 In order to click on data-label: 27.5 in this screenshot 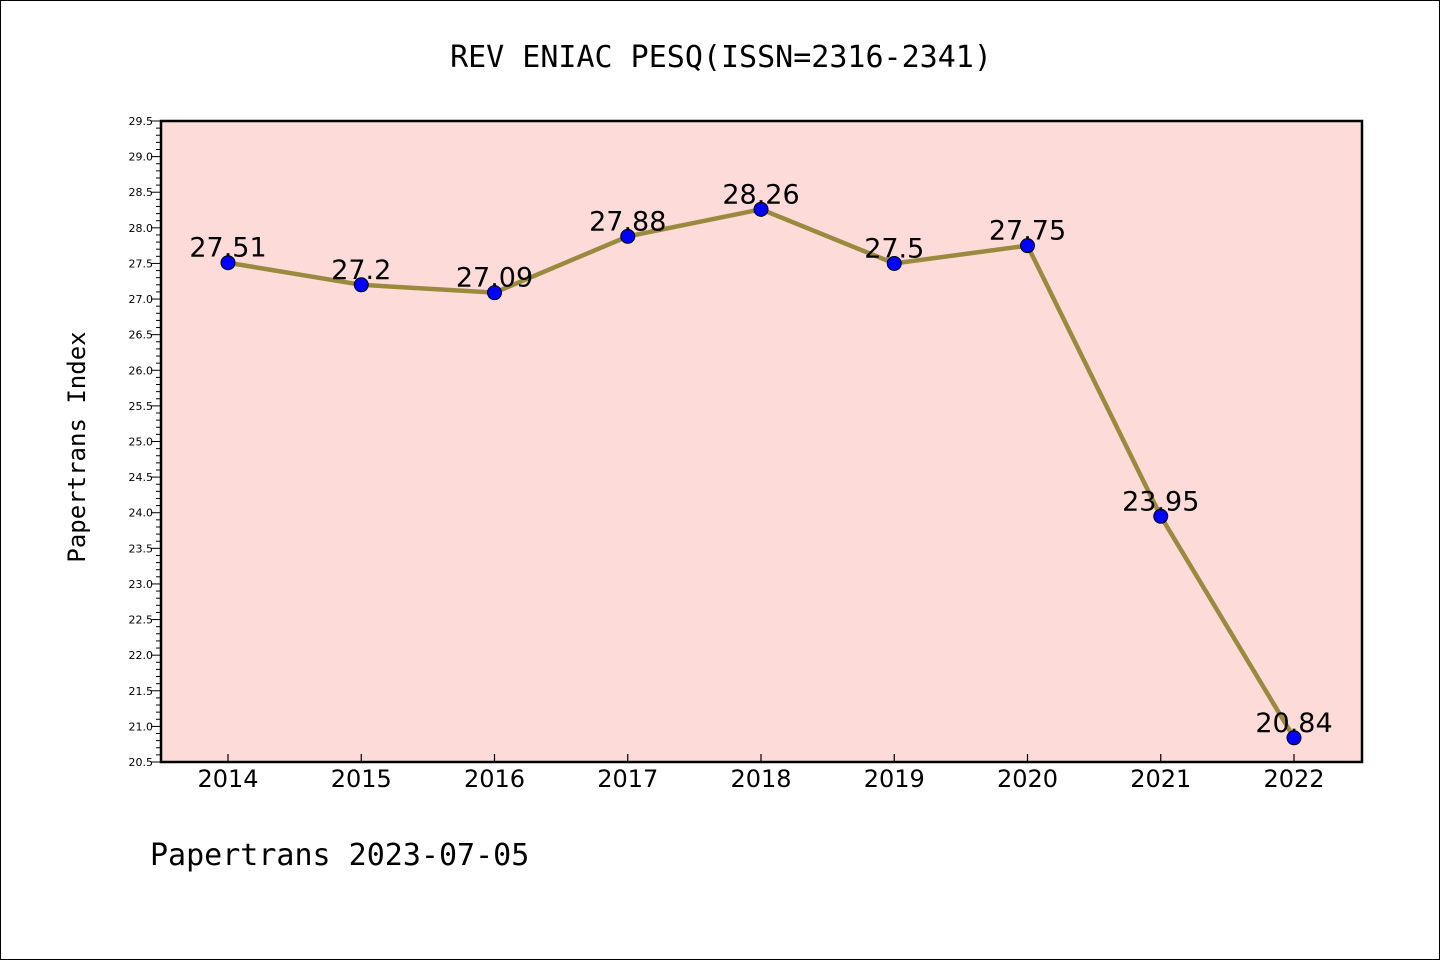, I will do `click(894, 248)`.